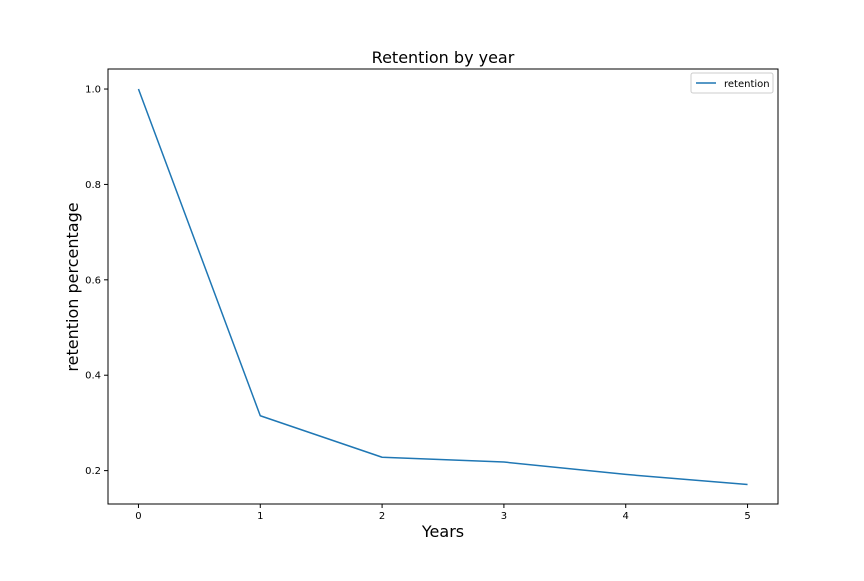 The height and width of the screenshot is (581, 864). Describe the element at coordinates (747, 84) in the screenshot. I see `legend-label-retention: retention` at that location.